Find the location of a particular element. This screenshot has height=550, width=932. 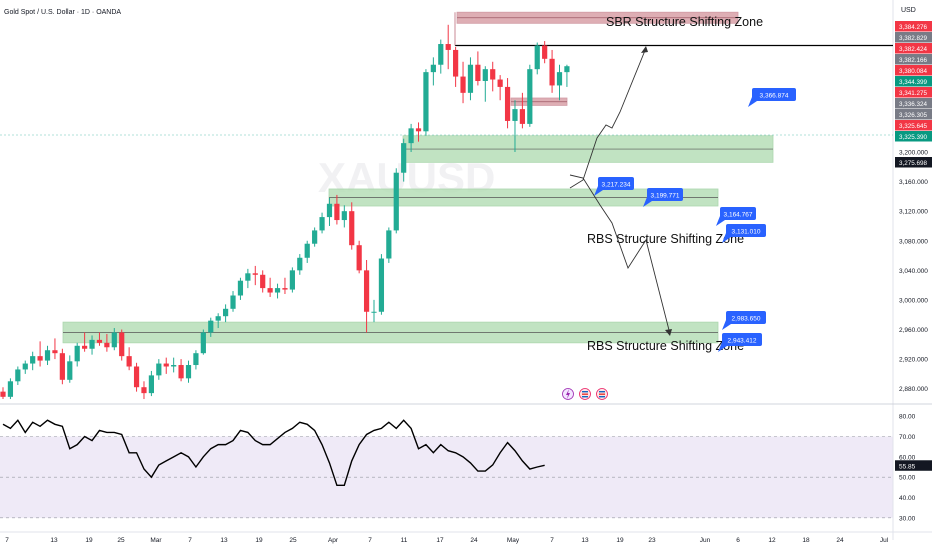

rsi-value-tag-text: 55.85 is located at coordinates (907, 466).